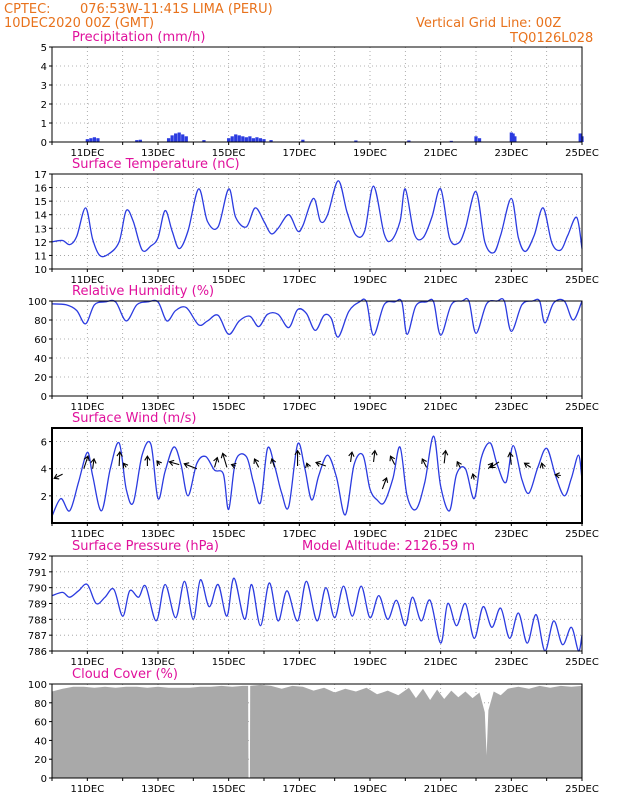 The image size is (618, 800). I want to click on temp-ytick-label: 11, so click(40, 256).